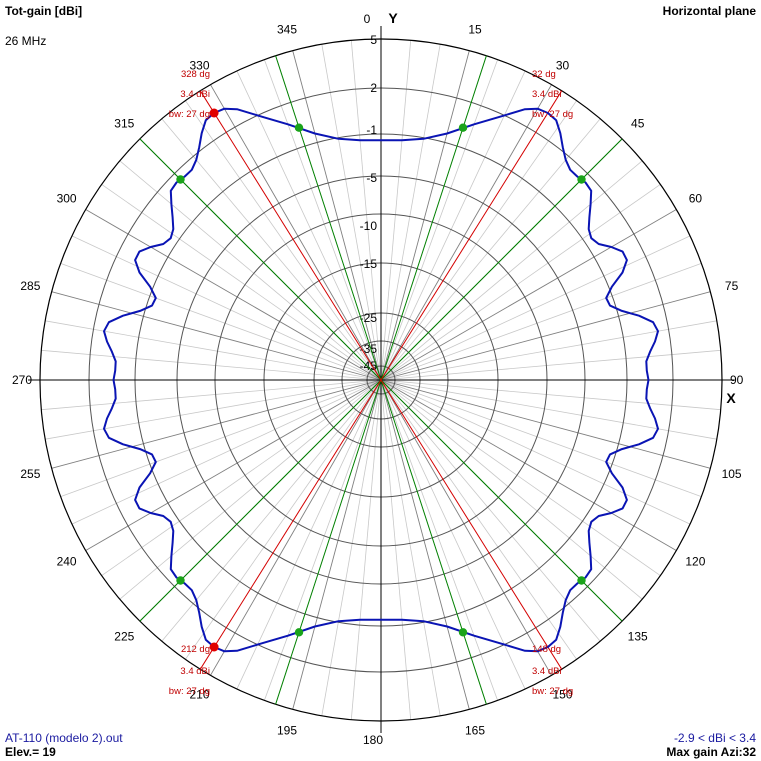  Describe the element at coordinates (475, 731) in the screenshot. I see `azimuth-label: 165` at that location.